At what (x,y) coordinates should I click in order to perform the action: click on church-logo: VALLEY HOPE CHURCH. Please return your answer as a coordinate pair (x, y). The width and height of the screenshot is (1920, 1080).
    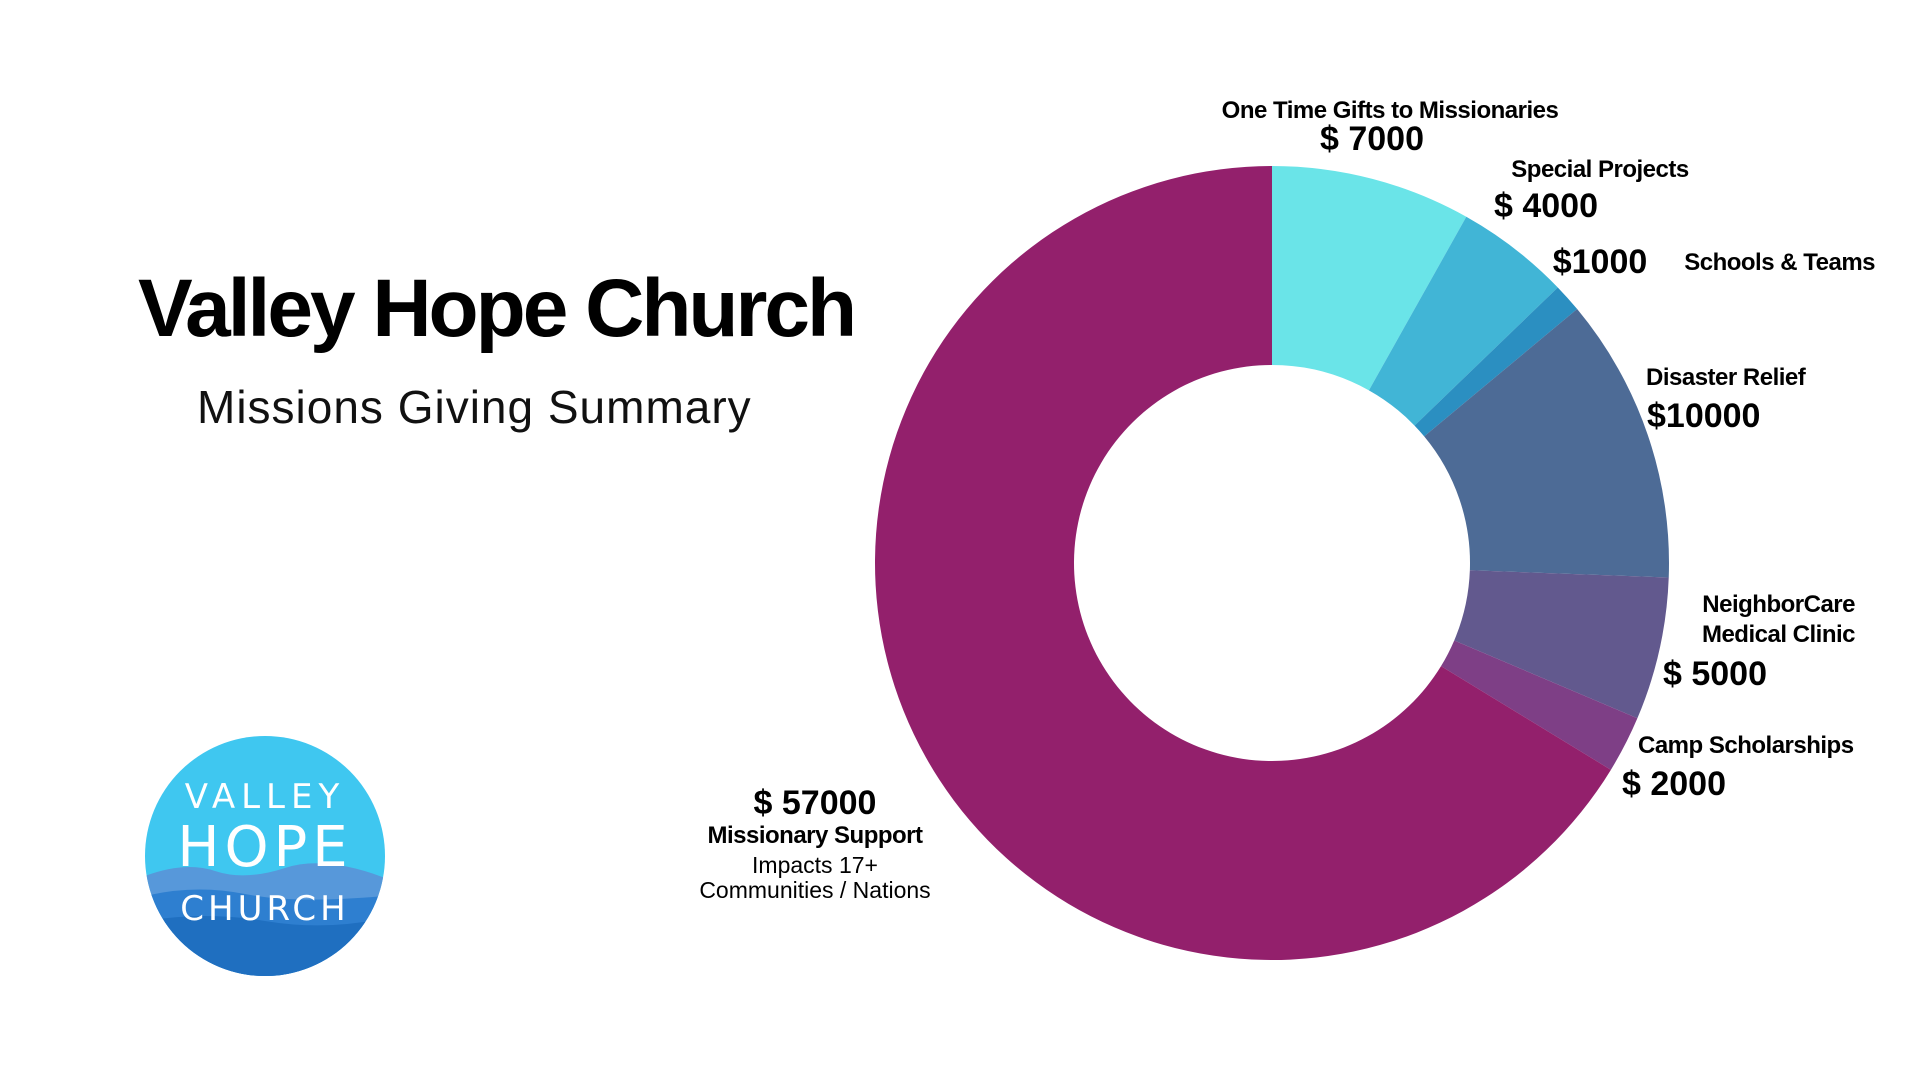
    Looking at the image, I should click on (265, 856).